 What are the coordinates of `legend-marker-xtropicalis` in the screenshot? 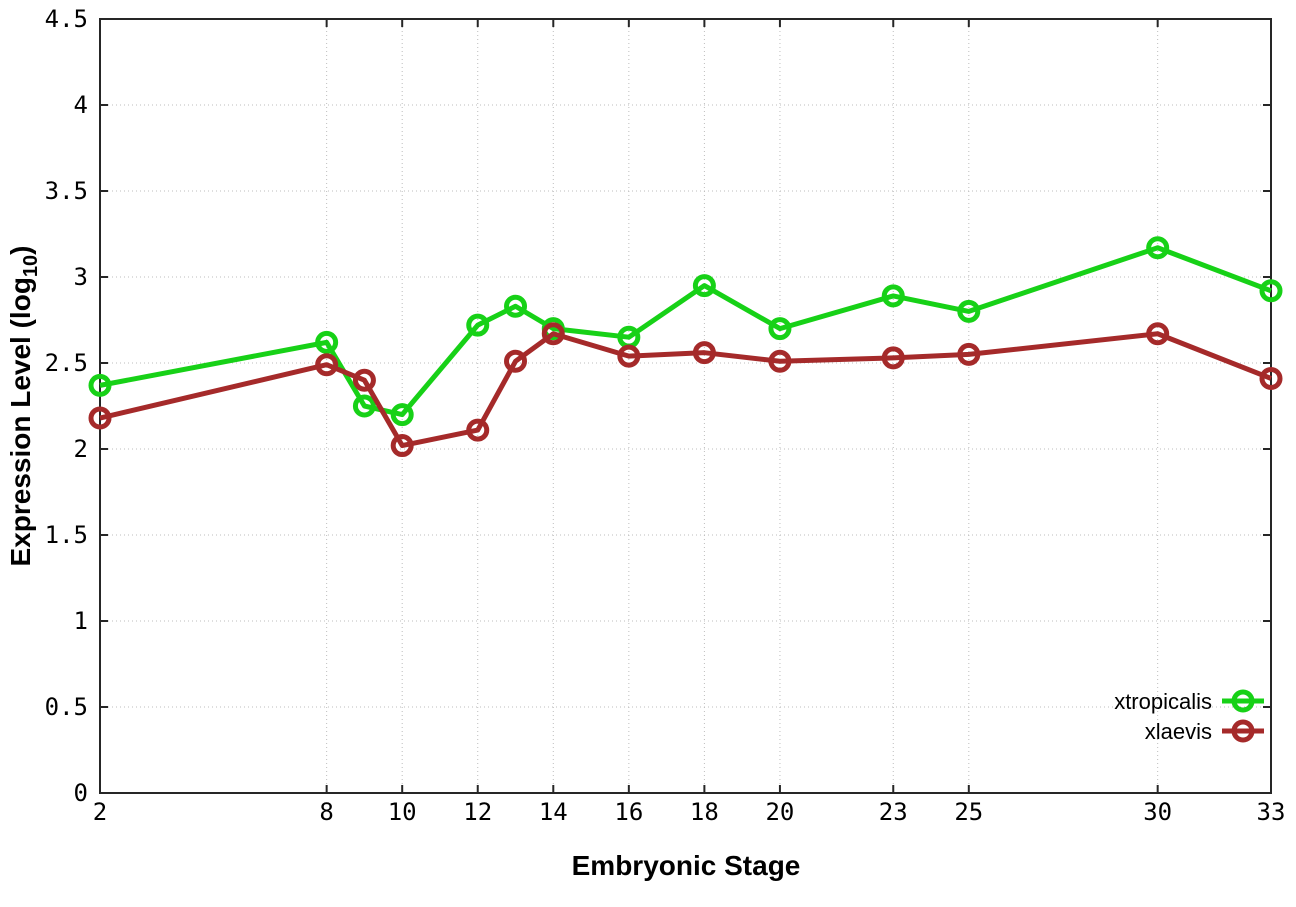 It's located at (1243, 701).